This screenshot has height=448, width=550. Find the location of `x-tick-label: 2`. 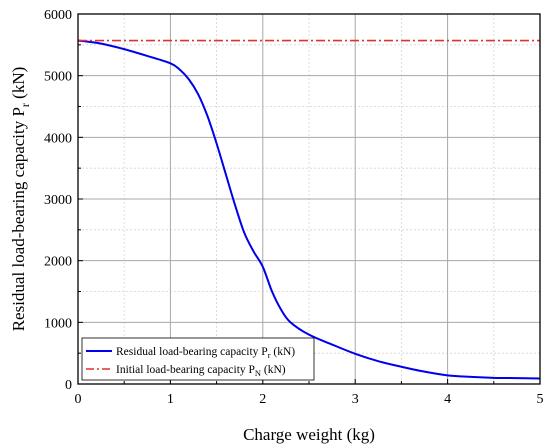

x-tick-label: 2 is located at coordinates (262, 399).